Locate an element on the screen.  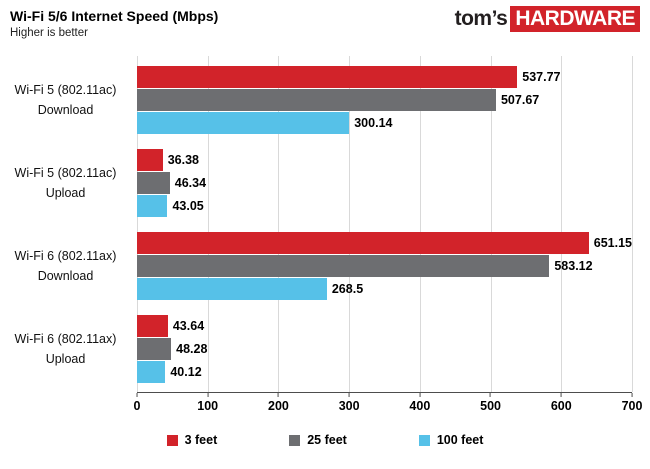
category-label-line: Upload is located at coordinates (65, 358).